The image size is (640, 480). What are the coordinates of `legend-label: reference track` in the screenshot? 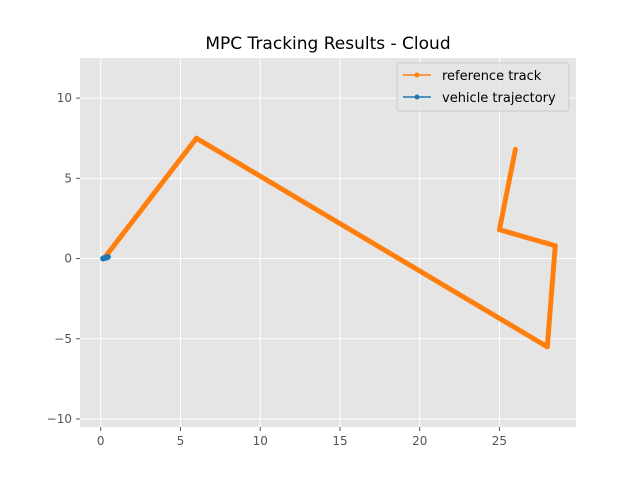 It's located at (492, 76).